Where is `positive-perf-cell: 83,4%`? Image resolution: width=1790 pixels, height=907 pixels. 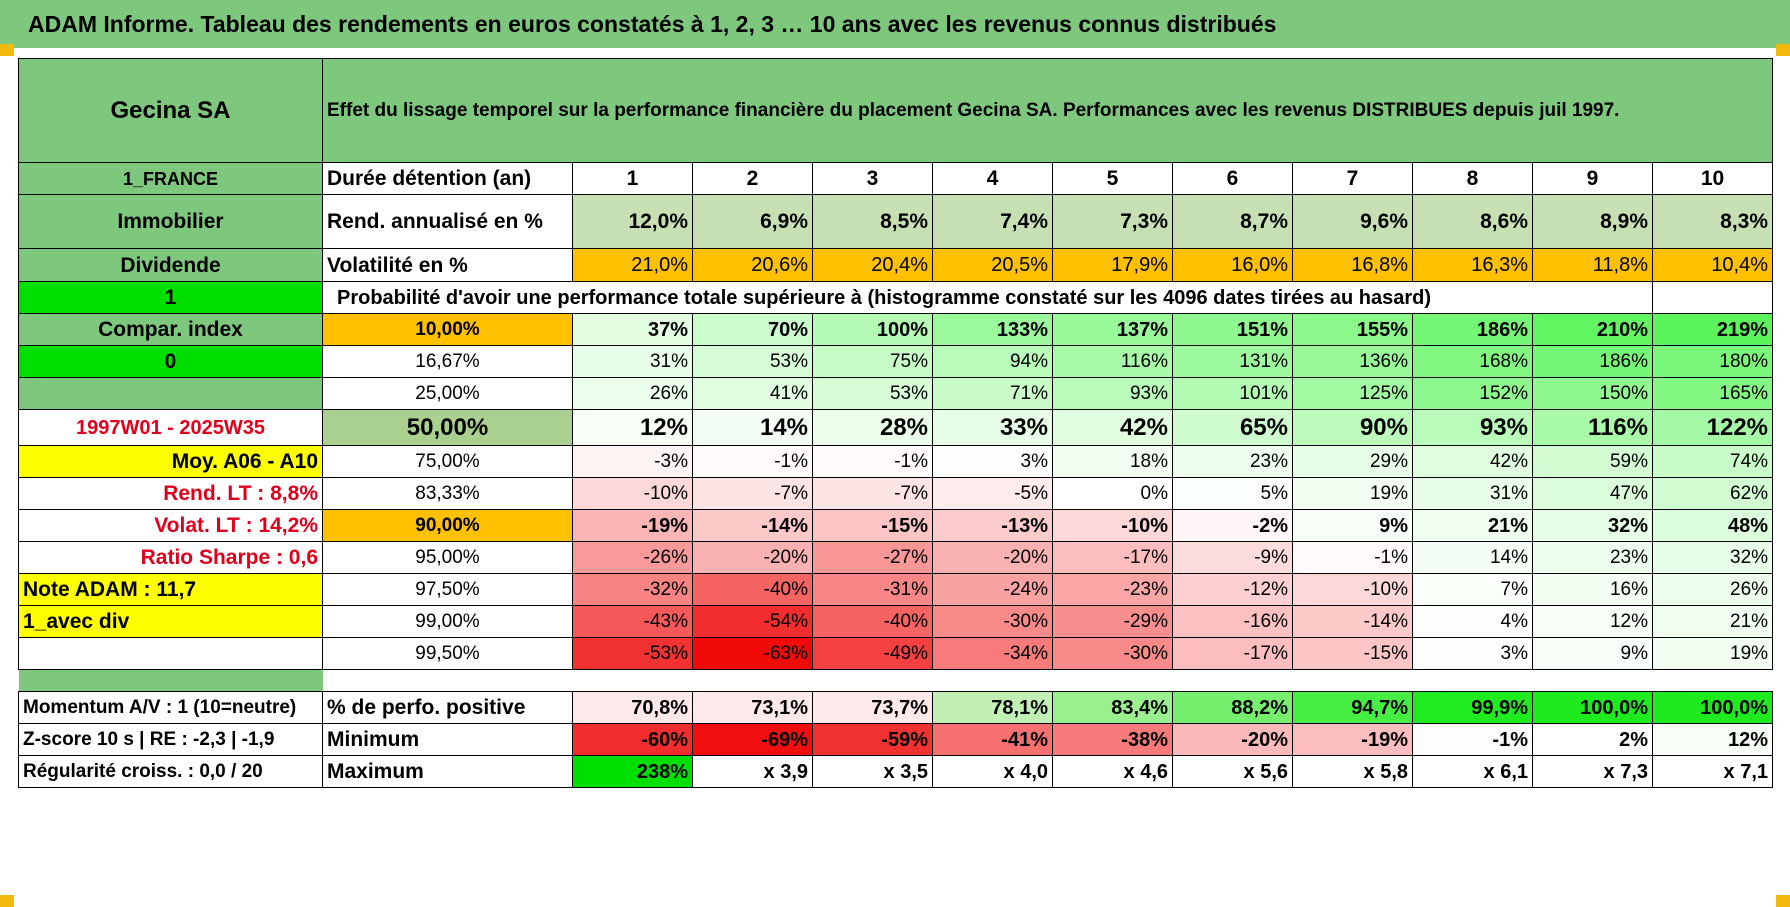 positive-perf-cell: 83,4% is located at coordinates (1112, 707).